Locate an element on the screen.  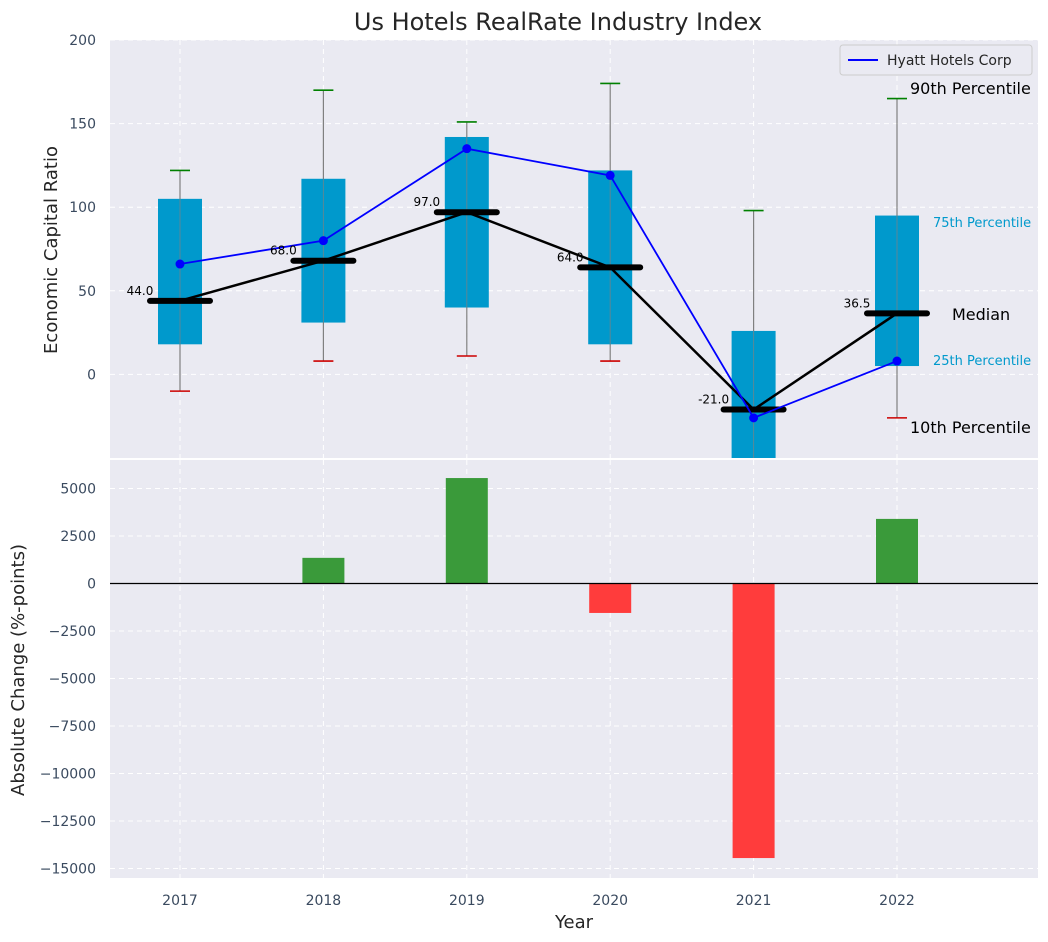
median-value-label: 44.0 is located at coordinates (140, 291).